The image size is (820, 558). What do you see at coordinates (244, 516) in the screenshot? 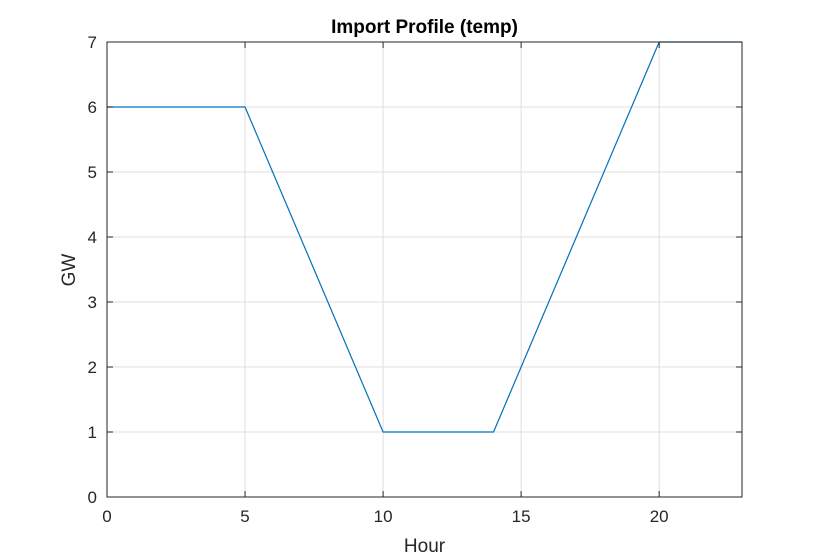
I see `x-tick-label: 5` at bounding box center [244, 516].